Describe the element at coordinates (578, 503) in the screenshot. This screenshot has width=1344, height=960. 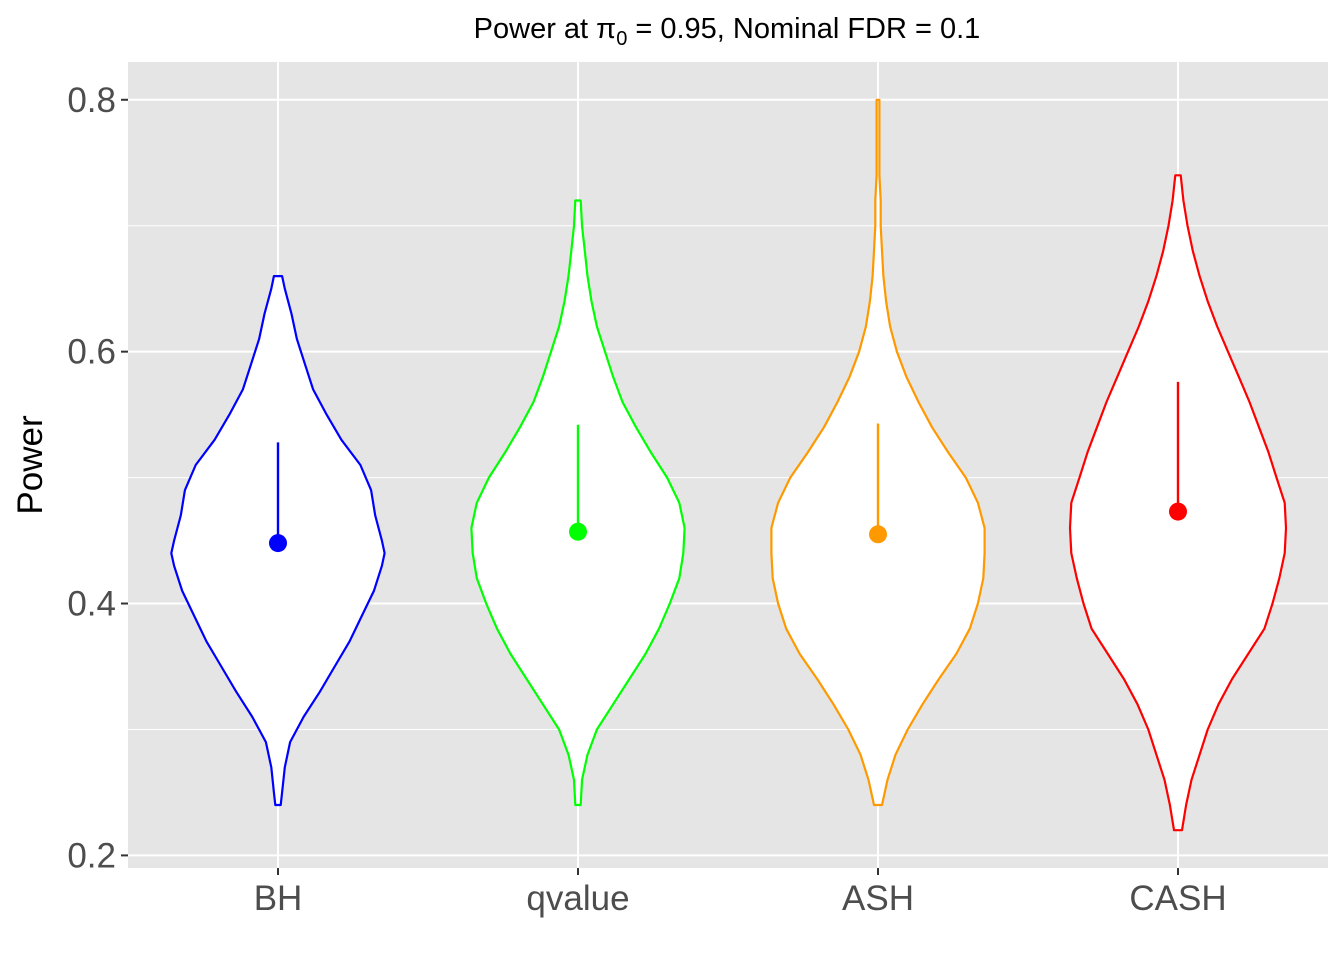
I see `violin-qvalue` at that location.